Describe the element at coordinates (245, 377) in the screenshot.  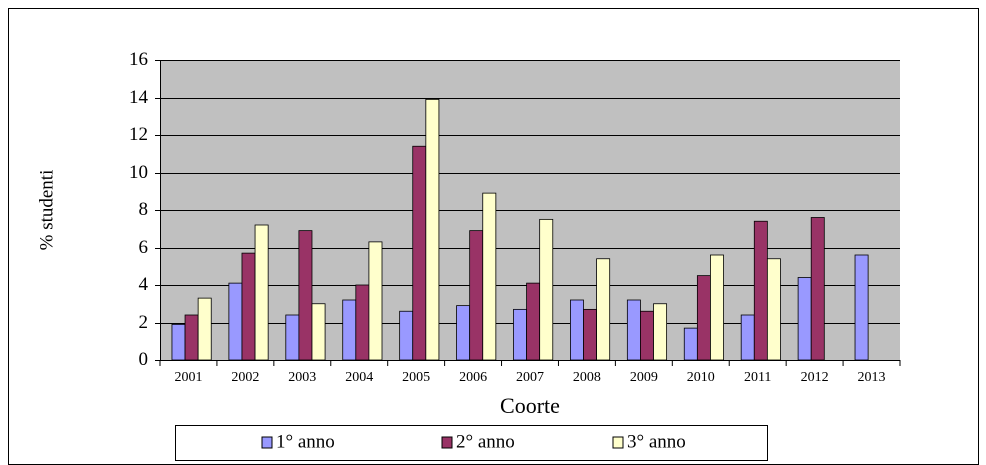
I see `x-tick-label: 2002` at that location.